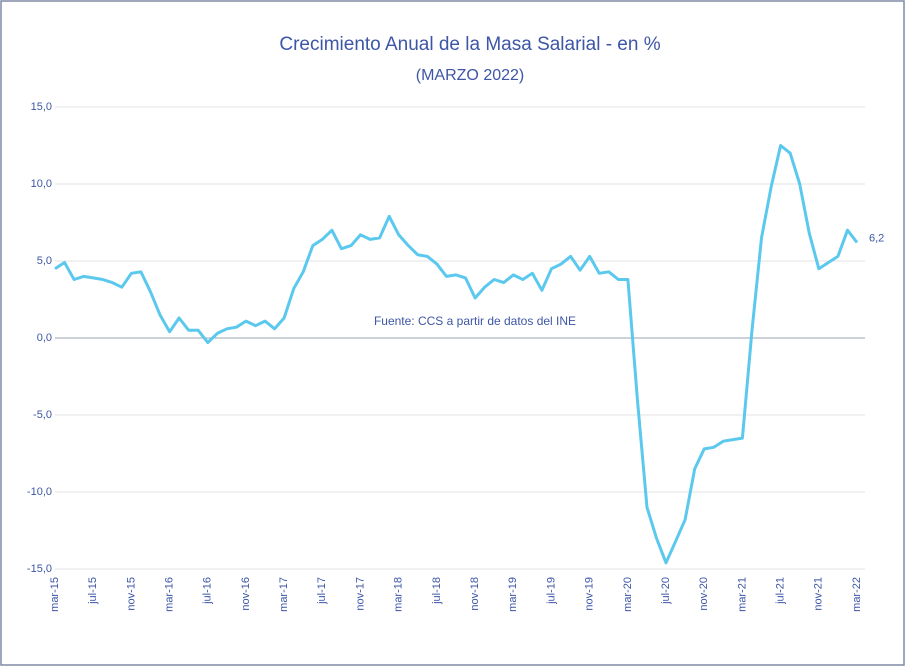  What do you see at coordinates (857, 594) in the screenshot?
I see `x-tick-label: mar-22` at bounding box center [857, 594].